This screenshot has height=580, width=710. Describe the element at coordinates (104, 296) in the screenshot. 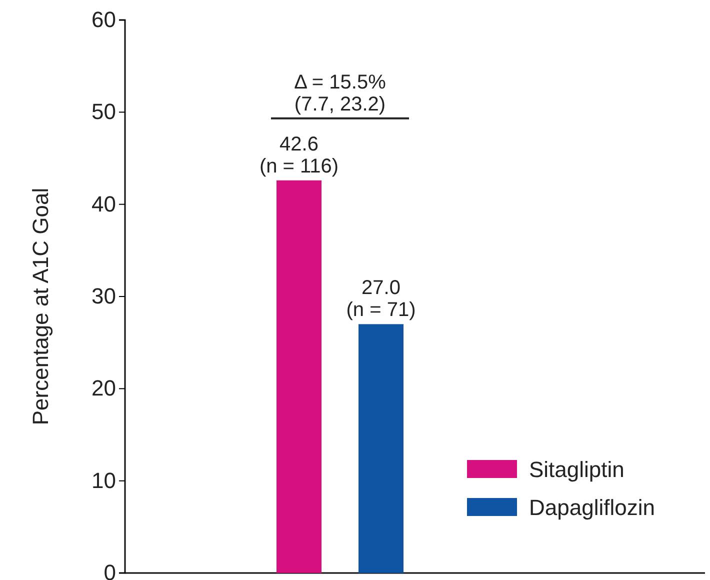

I see `y-tick-label: 30` at that location.